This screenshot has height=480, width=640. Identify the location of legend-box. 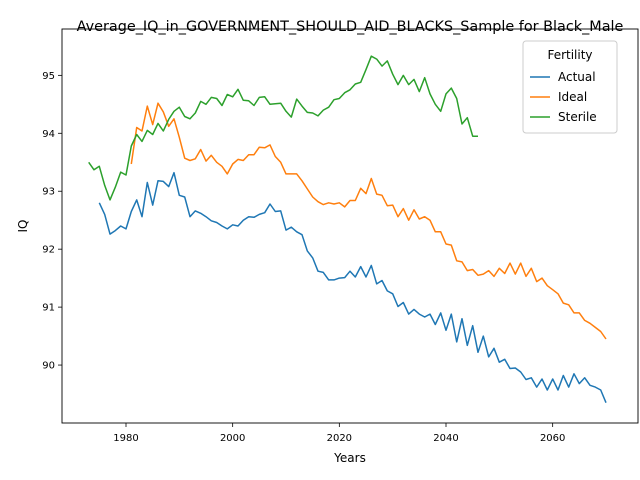
(570, 87).